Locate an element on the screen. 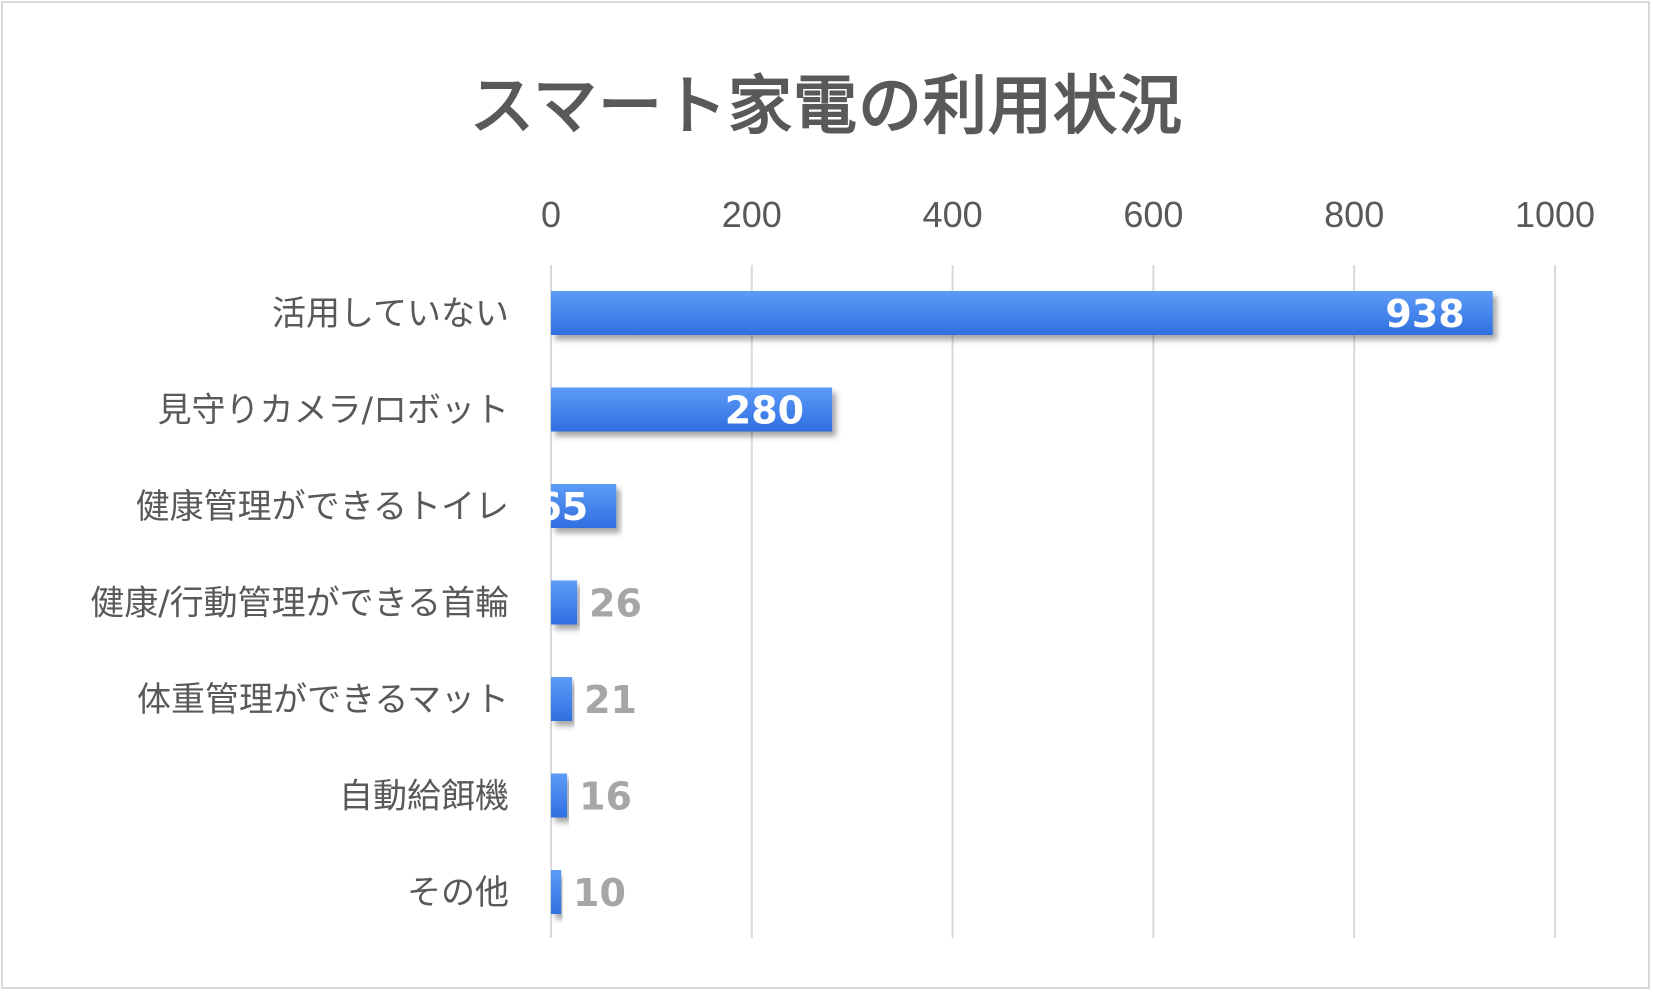 The image size is (1653, 992). category-label: 健康管理ができるトイレ is located at coordinates (322, 507).